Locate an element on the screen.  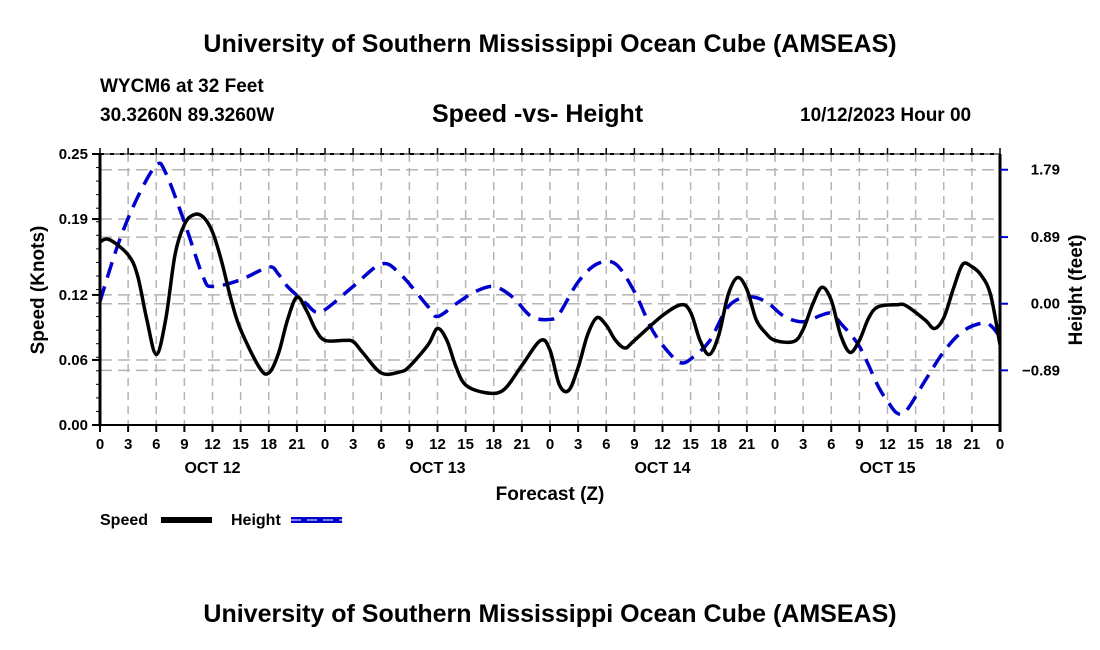
legend: Speed Height is located at coordinates (221, 520).